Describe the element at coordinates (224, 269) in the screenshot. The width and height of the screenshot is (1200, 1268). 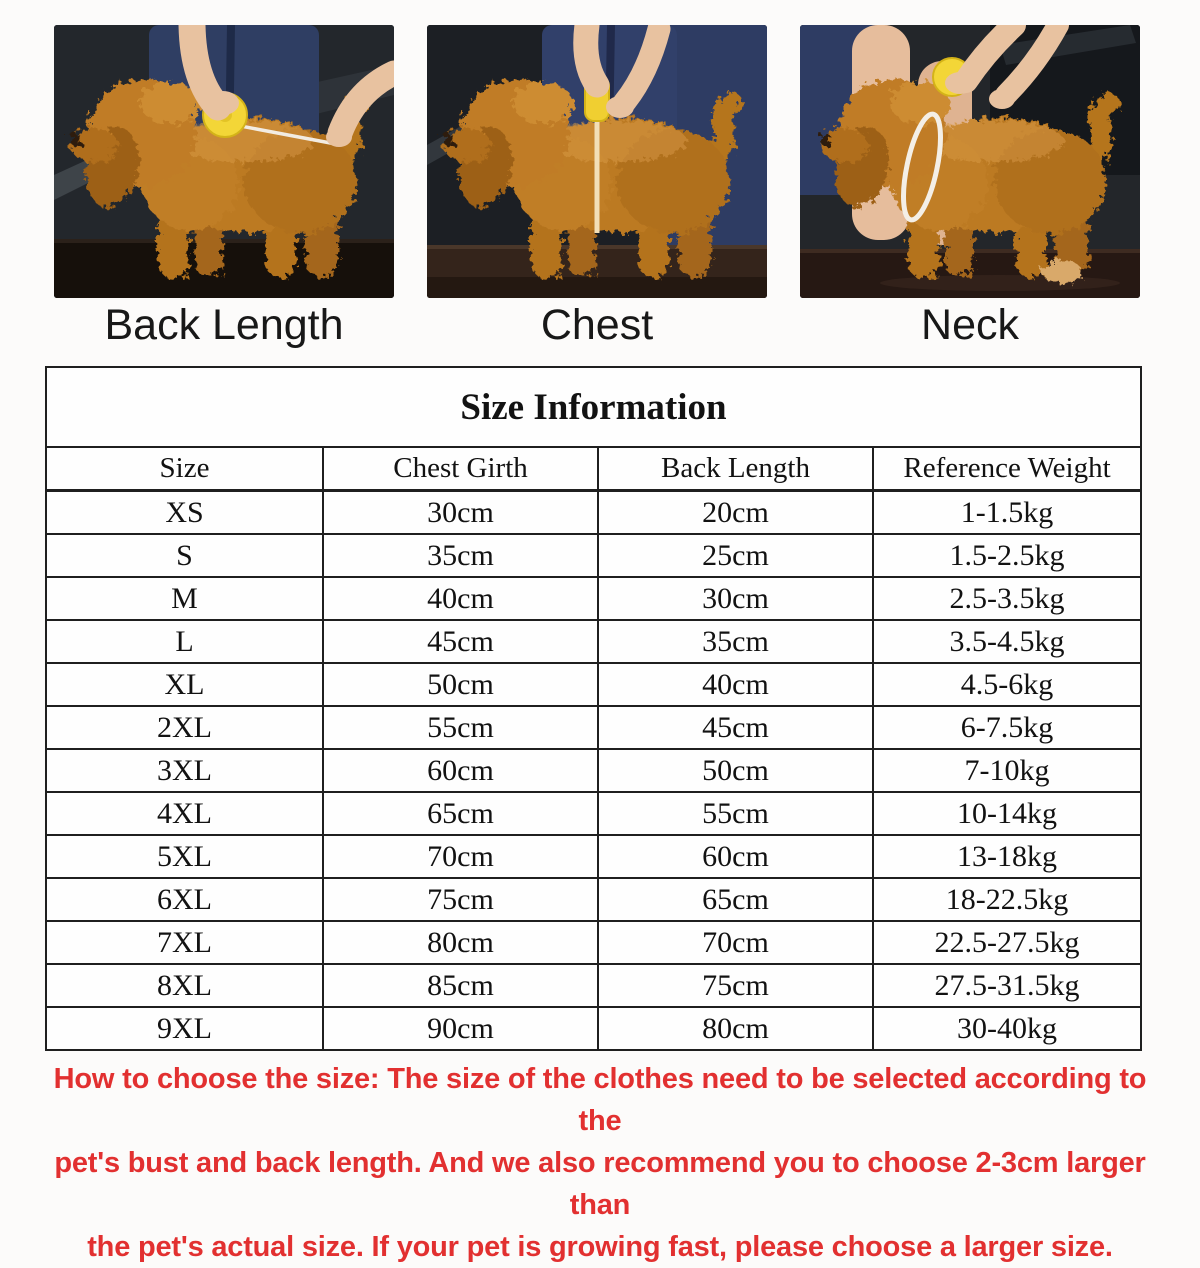
I see `table-surface` at that location.